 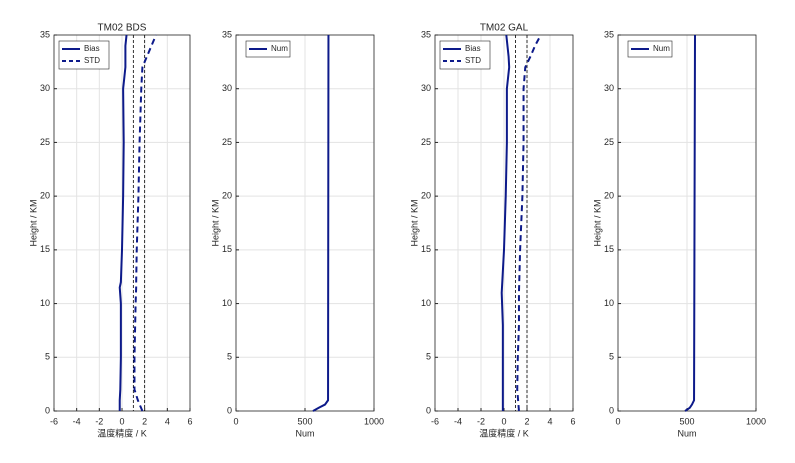 What do you see at coordinates (122, 28) in the screenshot?
I see `chart-title: TM02 BDS` at bounding box center [122, 28].